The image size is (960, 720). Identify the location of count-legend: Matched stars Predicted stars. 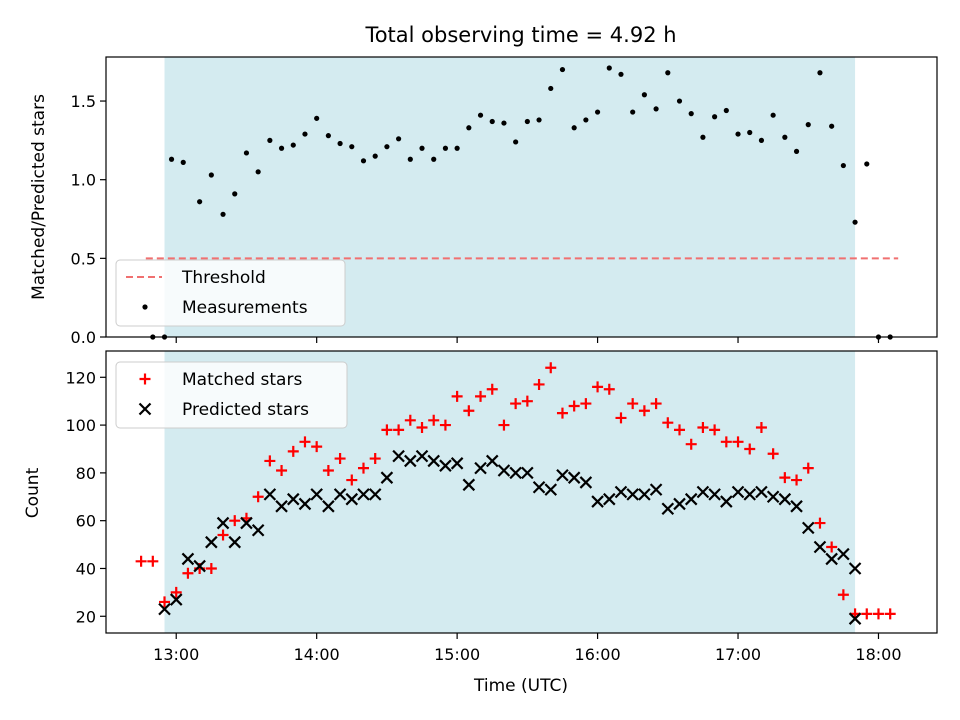
(231, 395).